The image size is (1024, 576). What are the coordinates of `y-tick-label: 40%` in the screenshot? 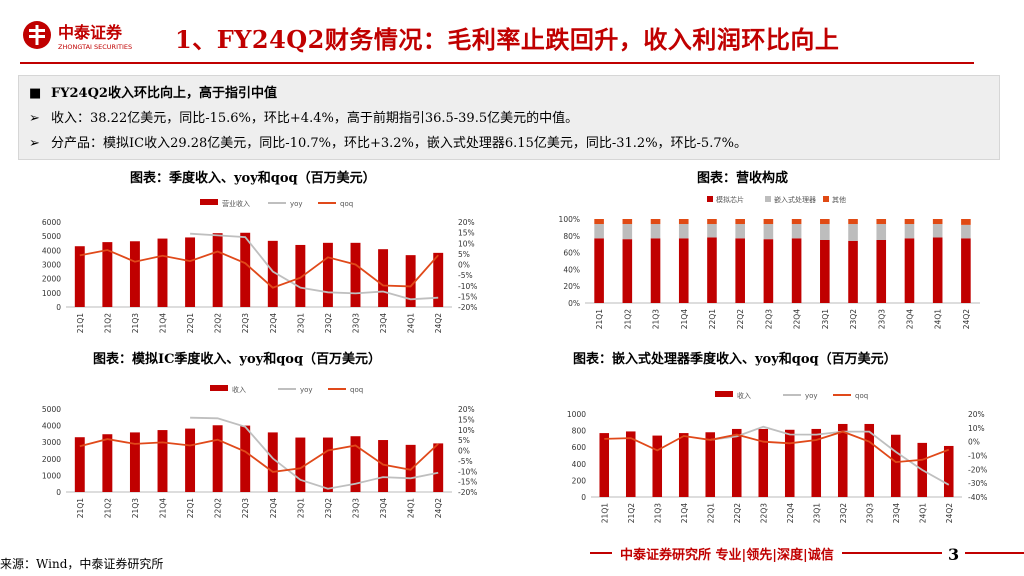 It's located at (571, 269).